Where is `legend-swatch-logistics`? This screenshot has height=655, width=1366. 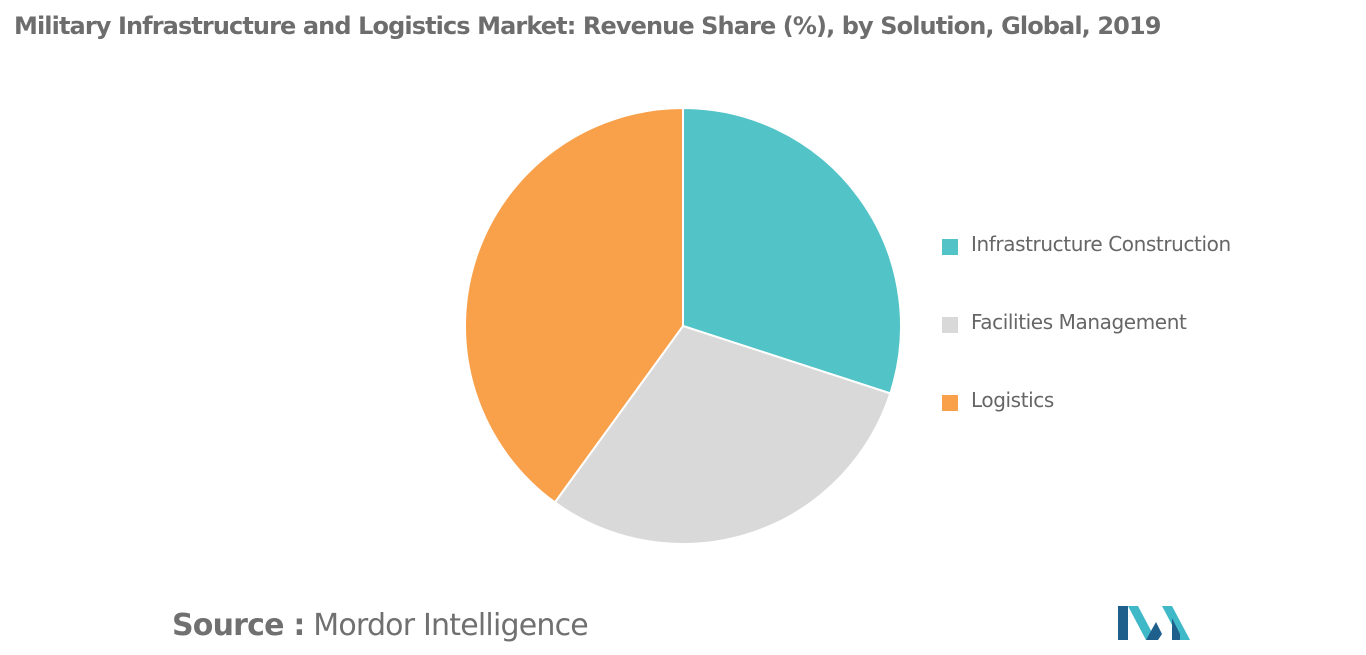
legend-swatch-logistics is located at coordinates (950, 403).